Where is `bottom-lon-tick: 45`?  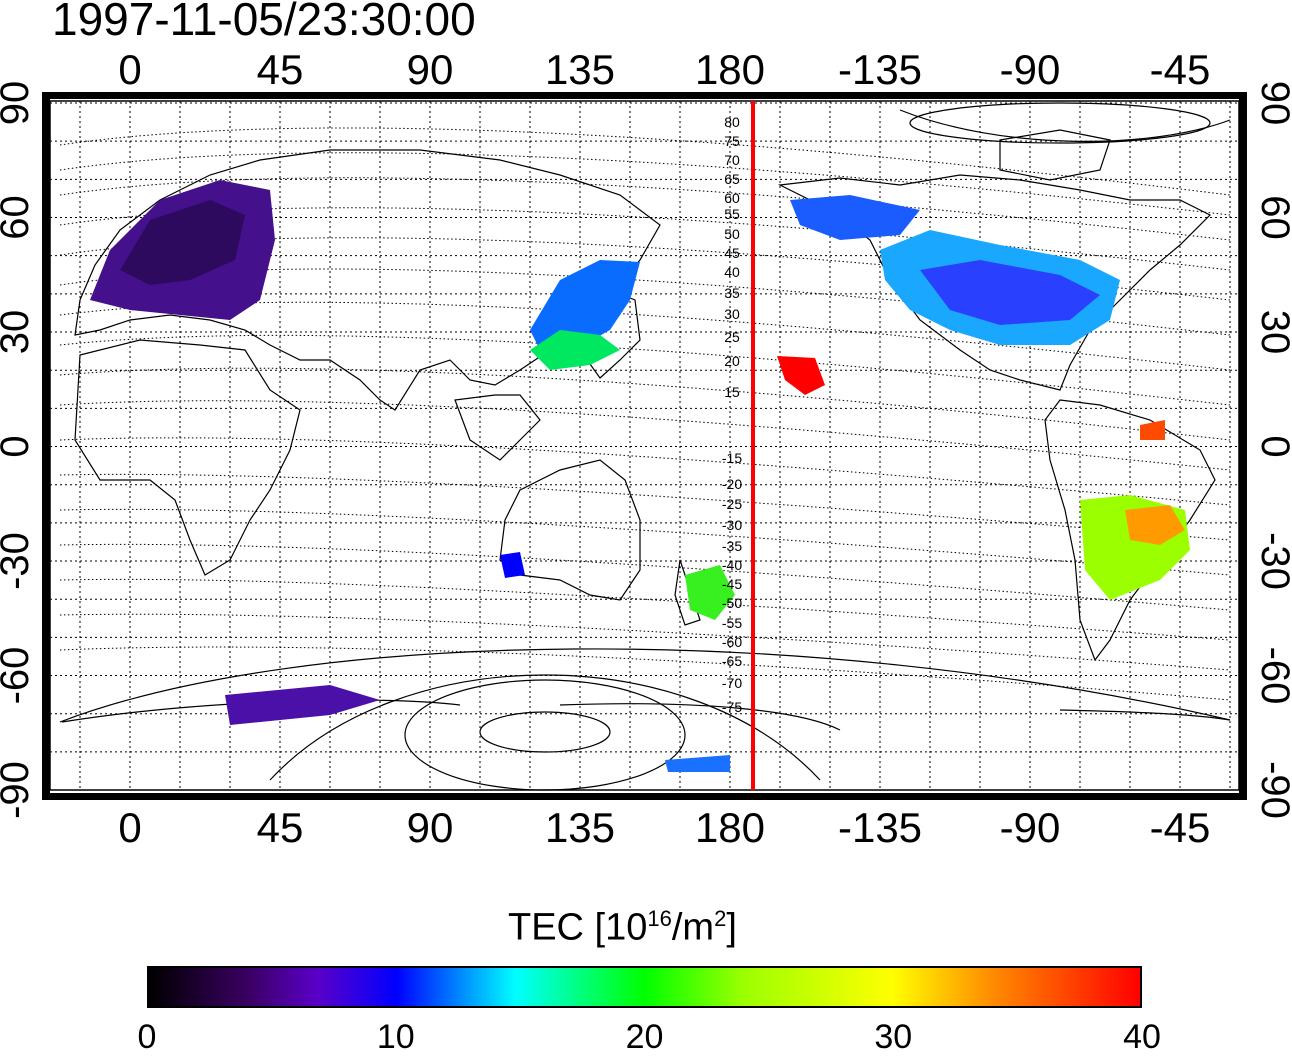 bottom-lon-tick: 45 is located at coordinates (280, 827).